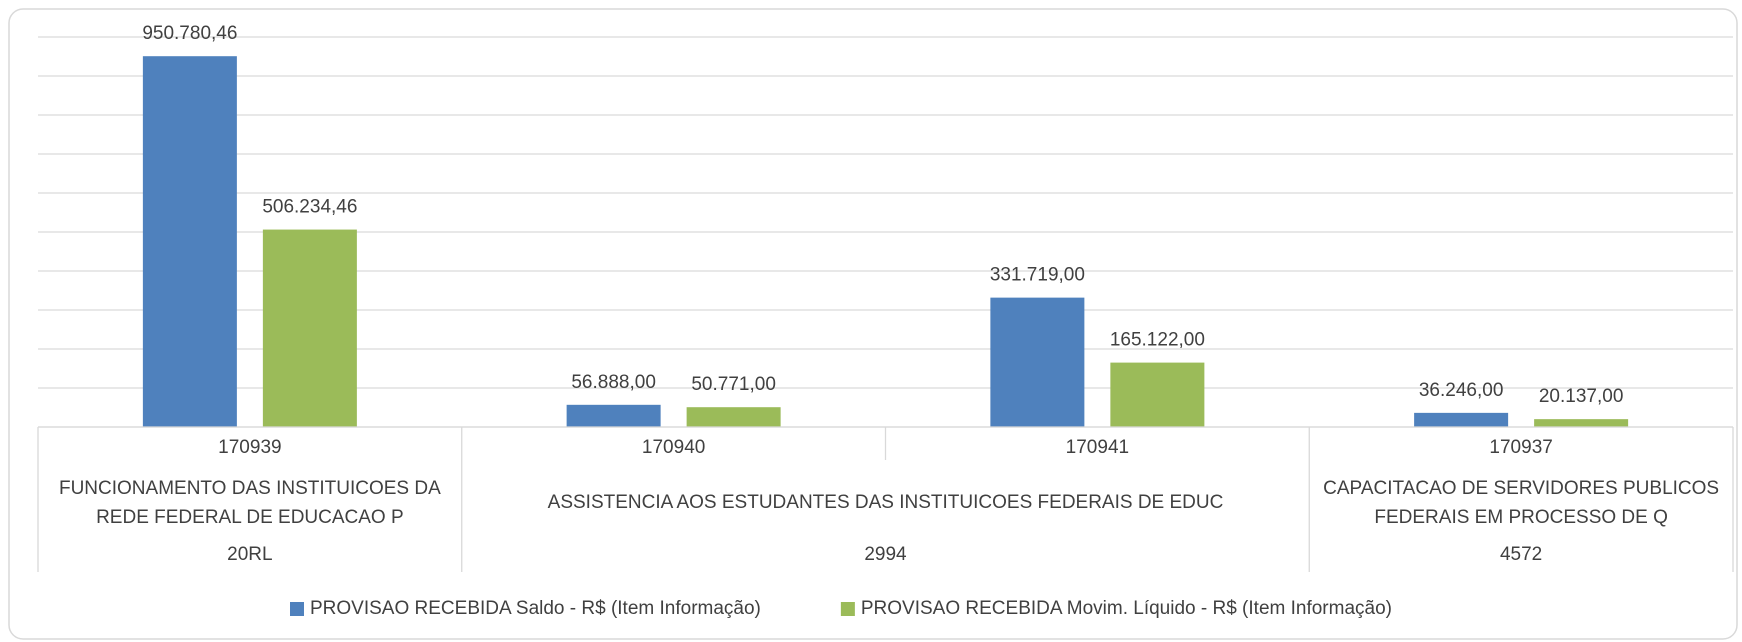 Image resolution: width=1742 pixels, height=642 pixels. I want to click on category-code-group: 4572, so click(1521, 554).